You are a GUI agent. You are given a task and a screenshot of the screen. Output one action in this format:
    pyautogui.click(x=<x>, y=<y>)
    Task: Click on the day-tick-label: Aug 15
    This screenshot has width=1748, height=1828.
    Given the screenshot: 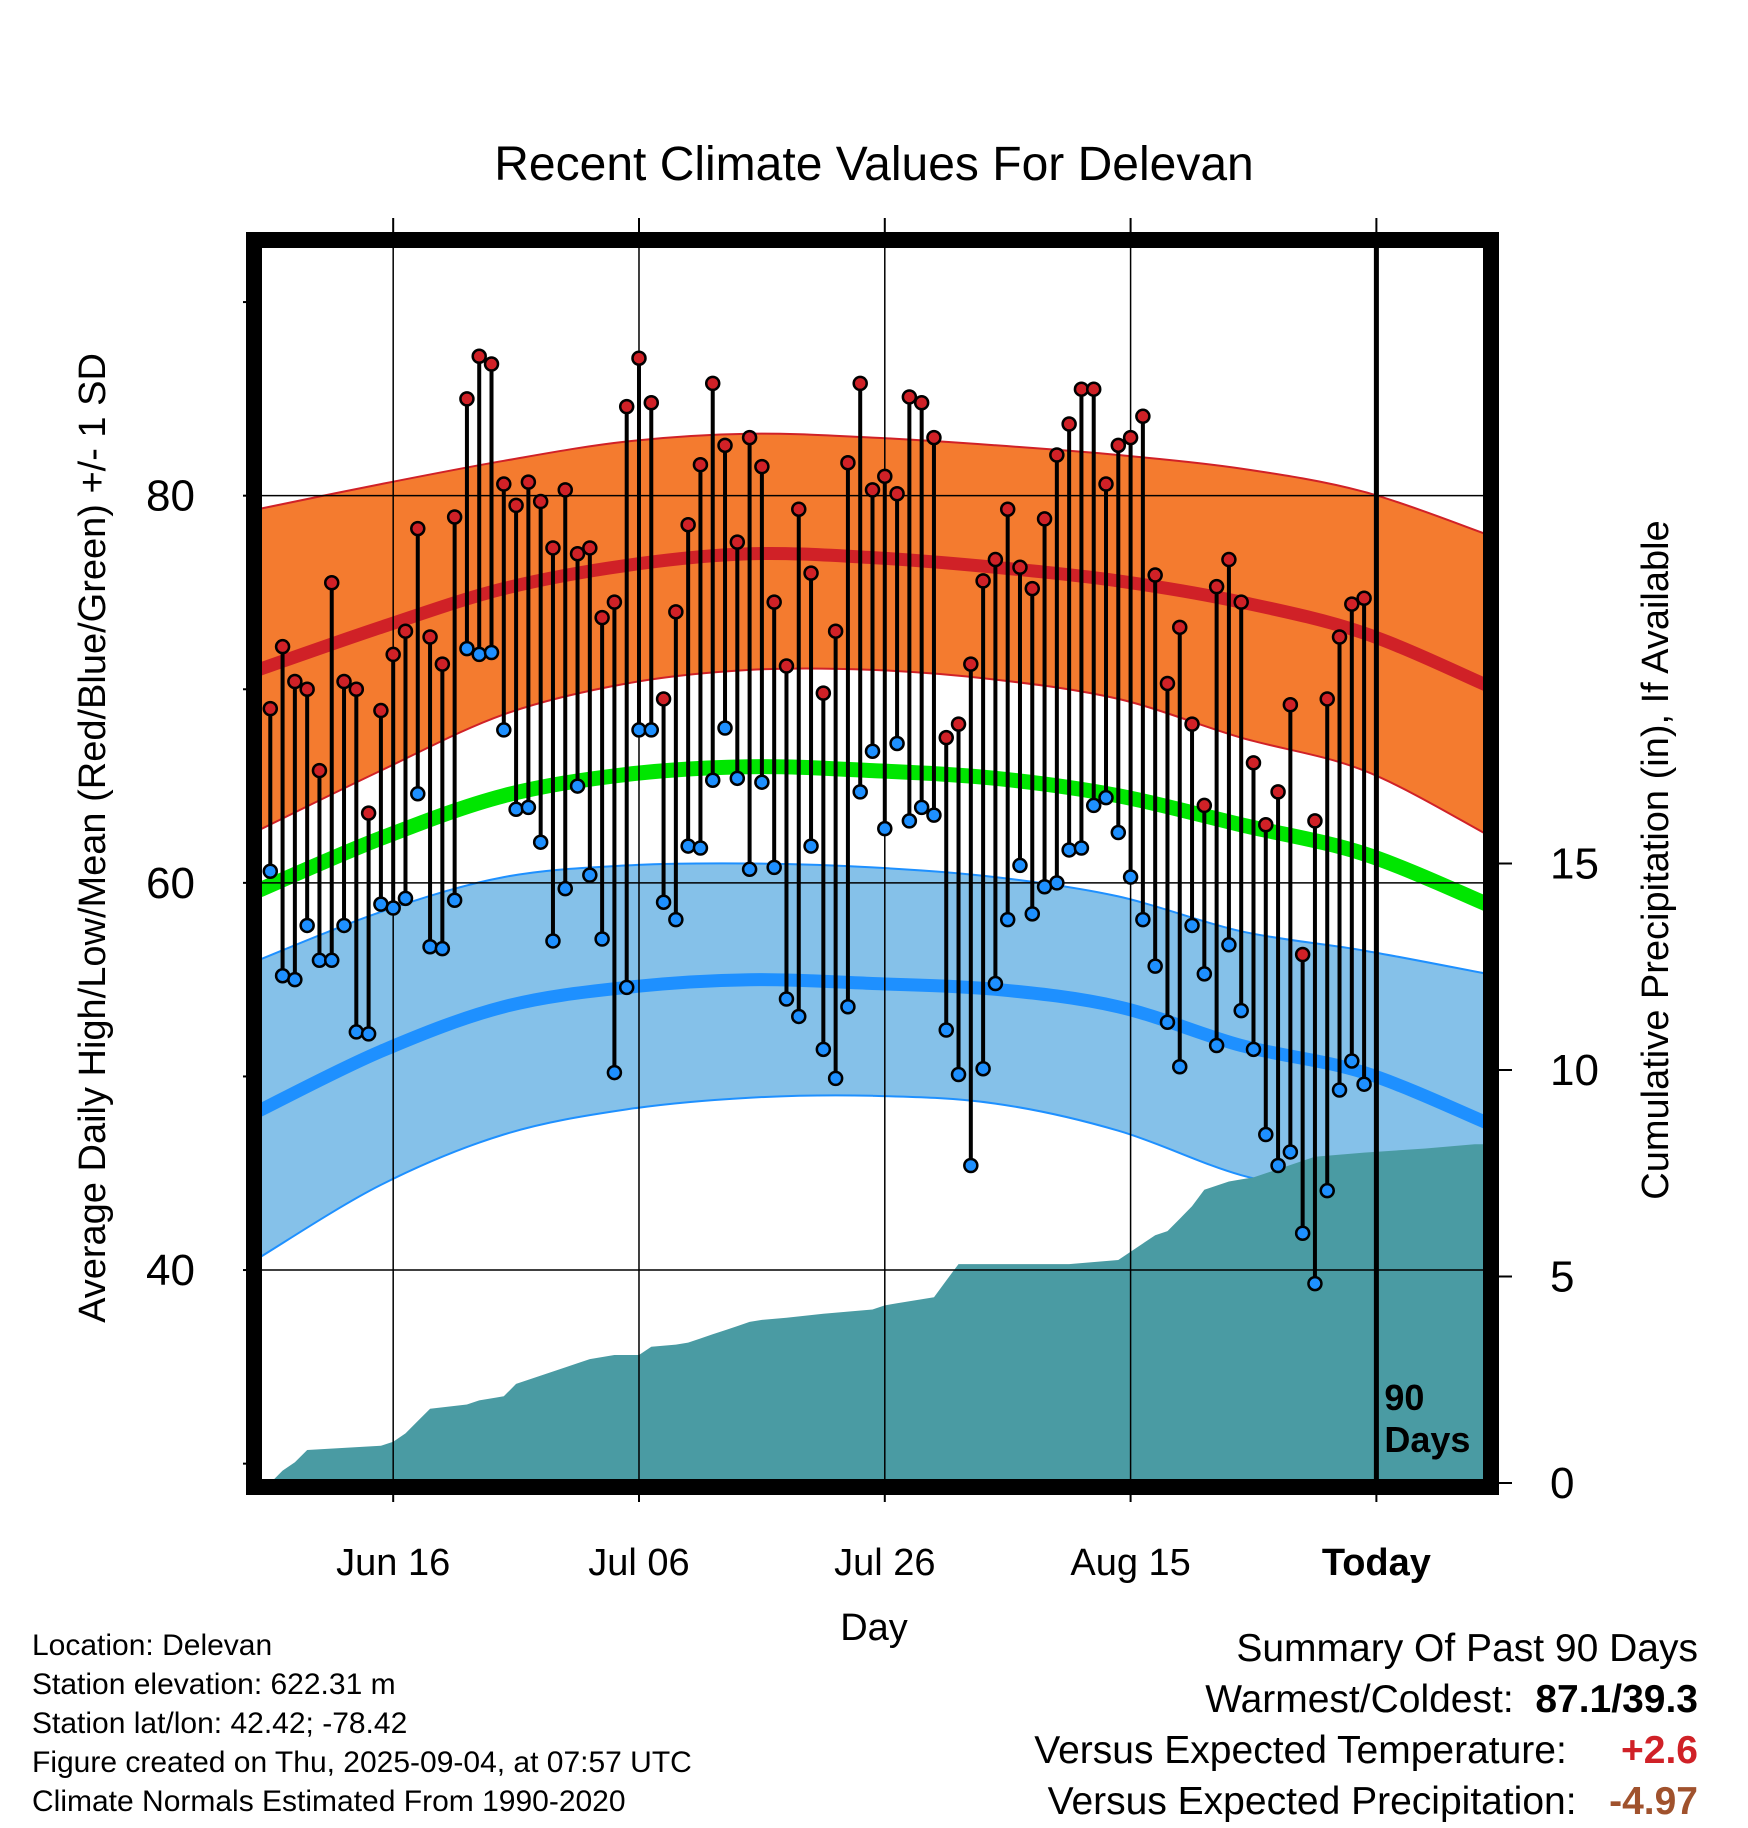 What is the action you would take?
    pyautogui.click(x=1130, y=1563)
    